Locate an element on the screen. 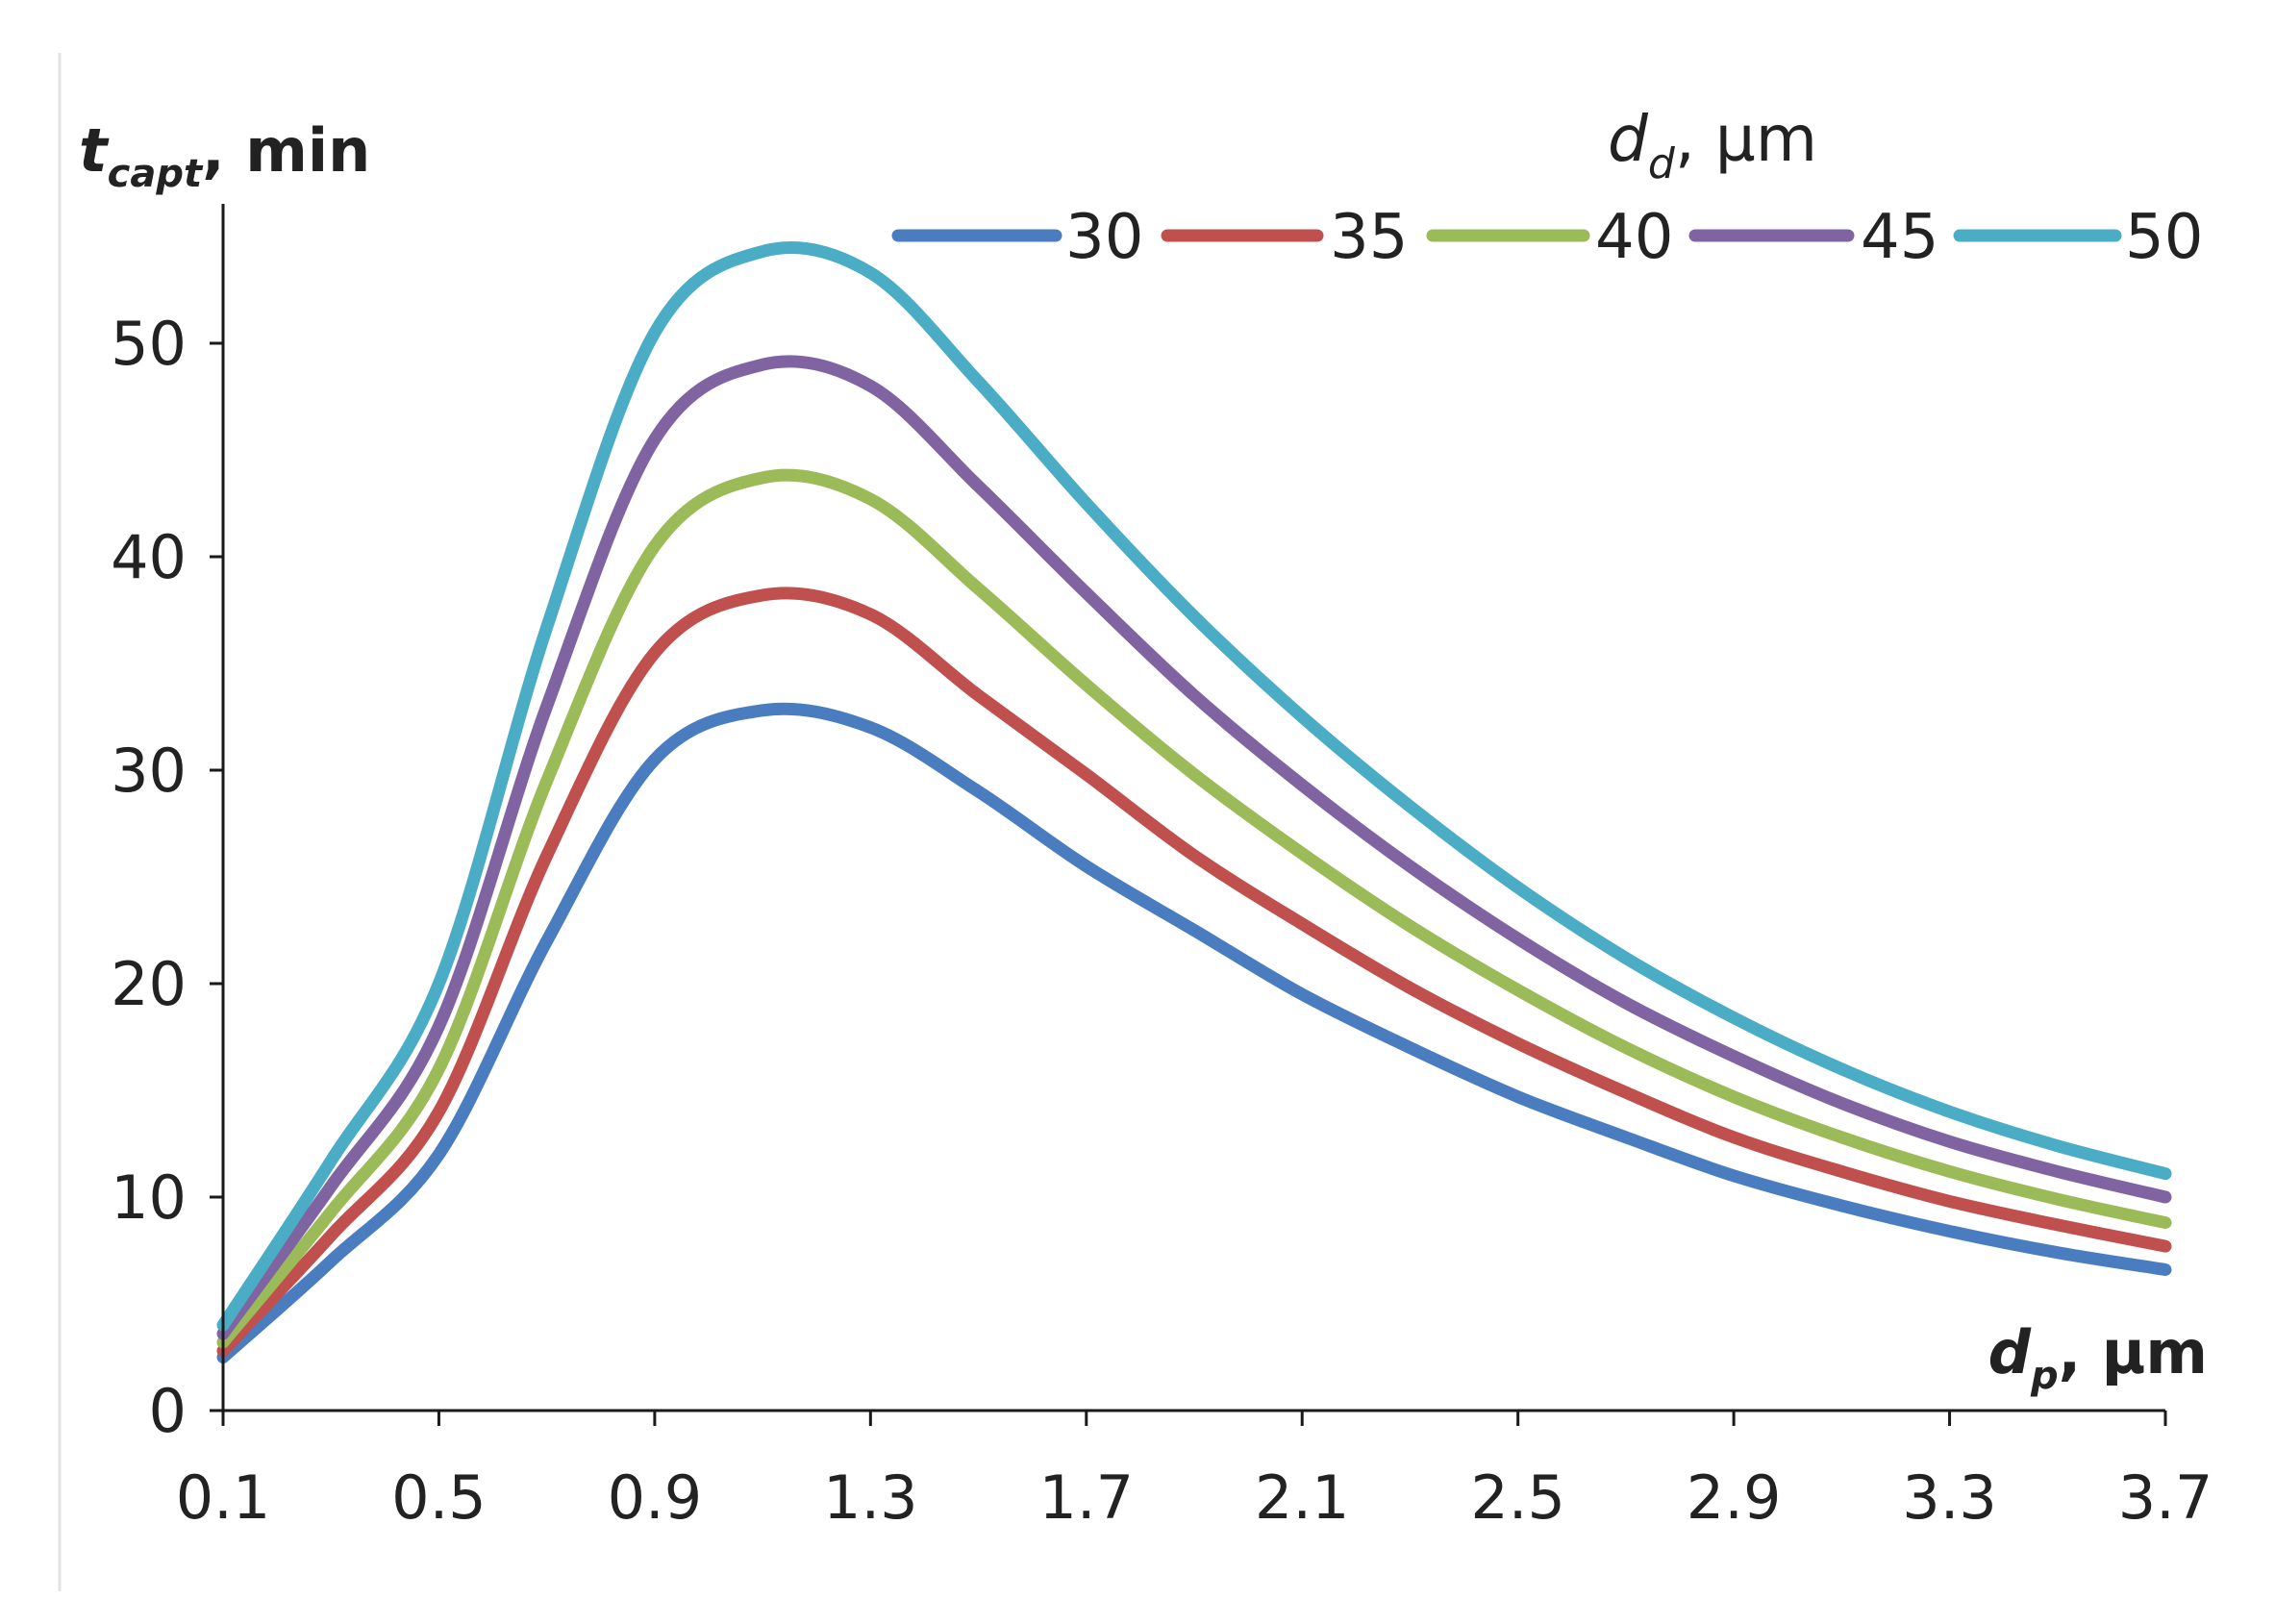 This screenshot has height=1624, width=2275. legend-title-sub: d is located at coordinates (1662, 163).